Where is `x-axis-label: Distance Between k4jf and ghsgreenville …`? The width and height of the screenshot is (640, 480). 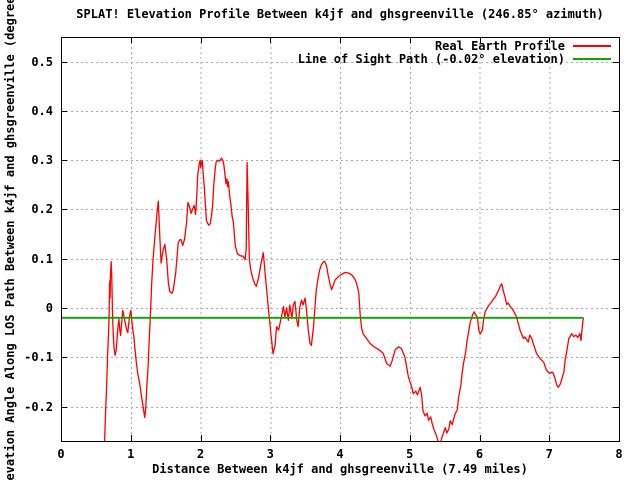
x-axis-label: Distance Between k4jf and ghsgreenville … is located at coordinates (340, 469).